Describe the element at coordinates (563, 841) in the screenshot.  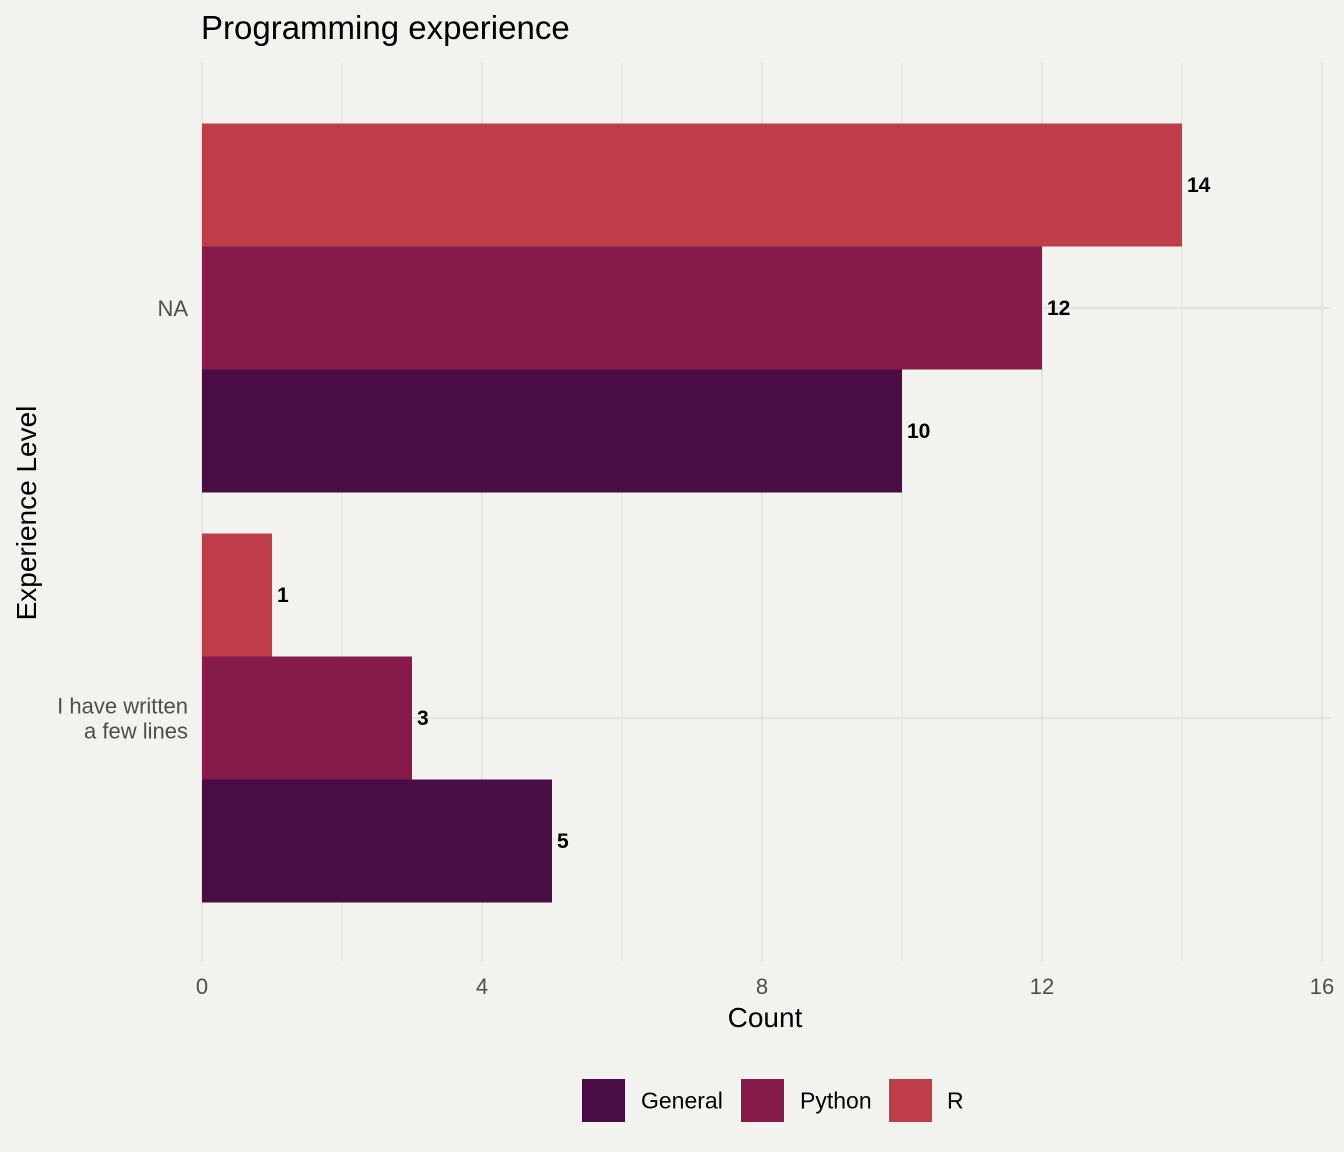
I see `data-label-general-2: 5` at that location.